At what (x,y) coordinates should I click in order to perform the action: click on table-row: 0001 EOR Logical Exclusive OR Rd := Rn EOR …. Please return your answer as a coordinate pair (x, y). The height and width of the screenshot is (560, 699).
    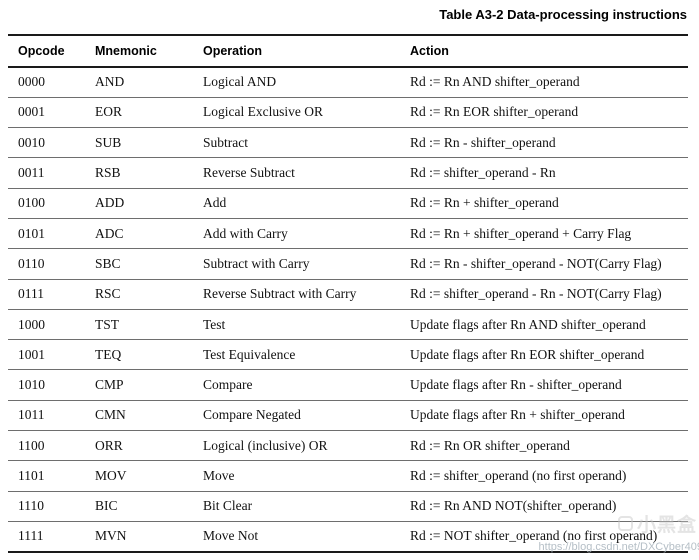
    Looking at the image, I should click on (348, 112).